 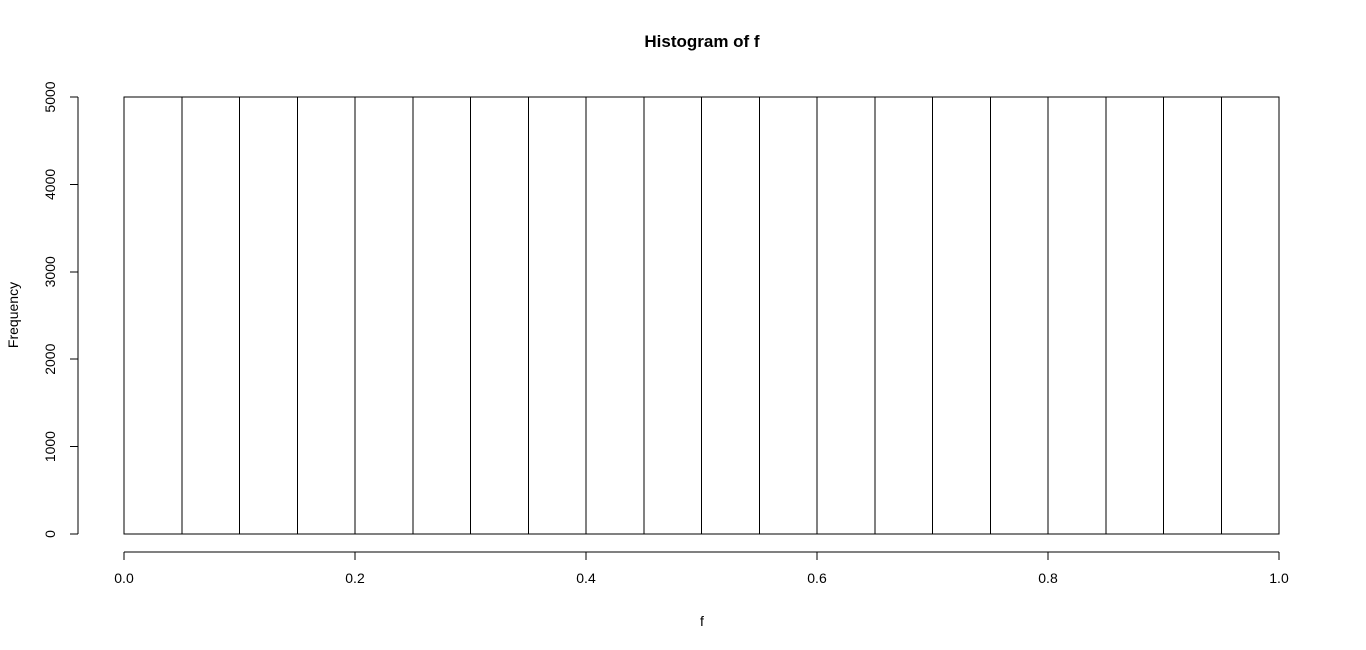 What do you see at coordinates (817, 578) in the screenshot?
I see `x-tick-label: 0.6` at bounding box center [817, 578].